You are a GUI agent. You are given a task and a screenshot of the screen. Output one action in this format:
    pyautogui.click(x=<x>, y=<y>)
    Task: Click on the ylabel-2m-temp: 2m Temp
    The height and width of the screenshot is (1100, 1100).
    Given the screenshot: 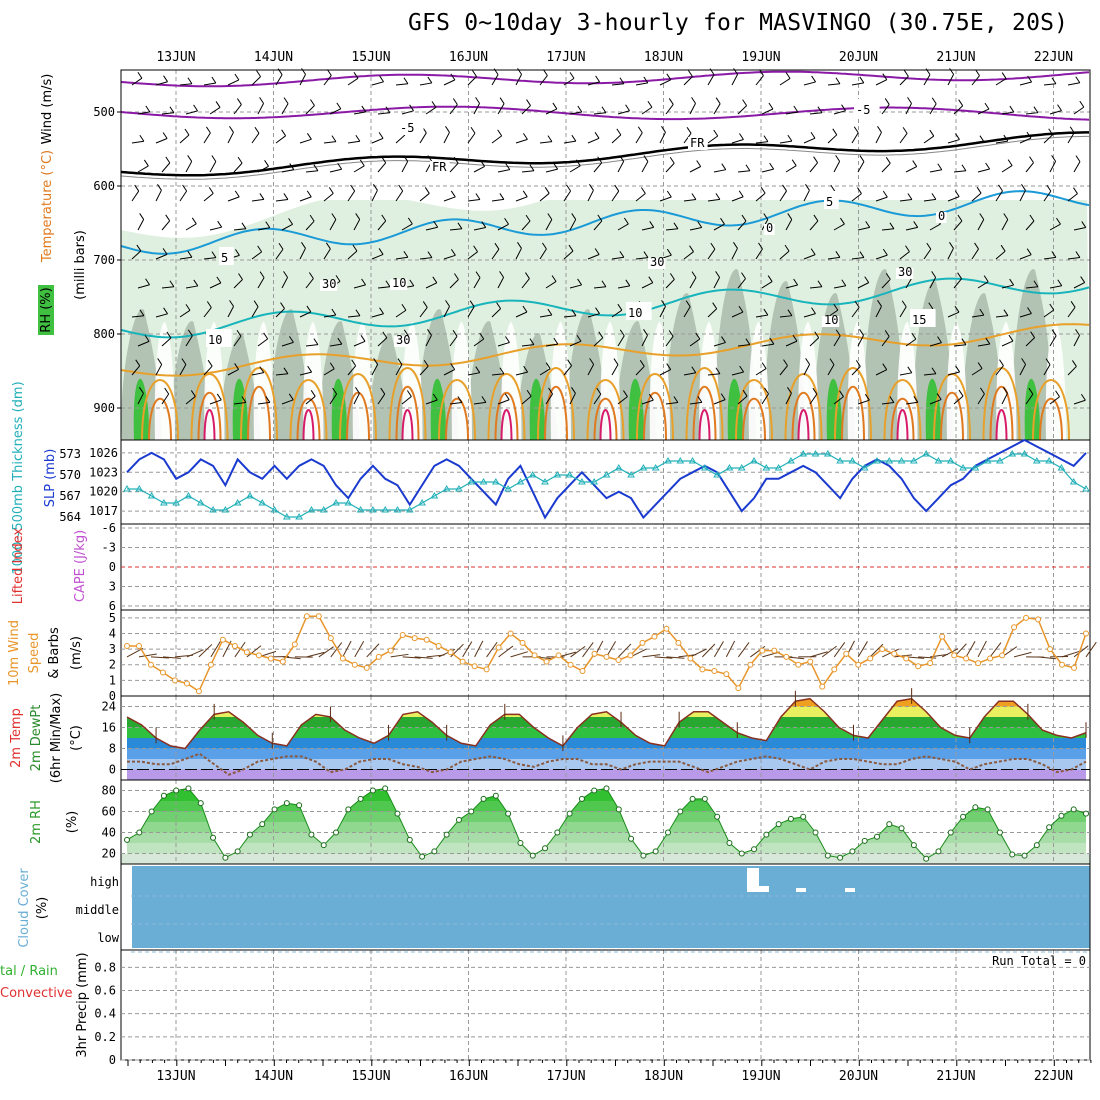 What is the action you would take?
    pyautogui.click(x=16, y=738)
    